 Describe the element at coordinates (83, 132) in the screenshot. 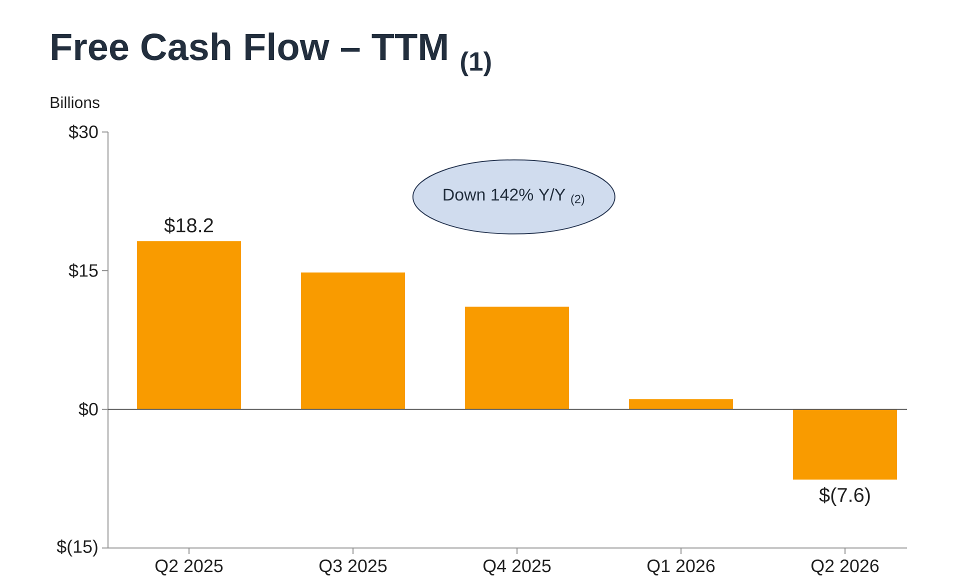

I see `y-tick-label: $30` at that location.